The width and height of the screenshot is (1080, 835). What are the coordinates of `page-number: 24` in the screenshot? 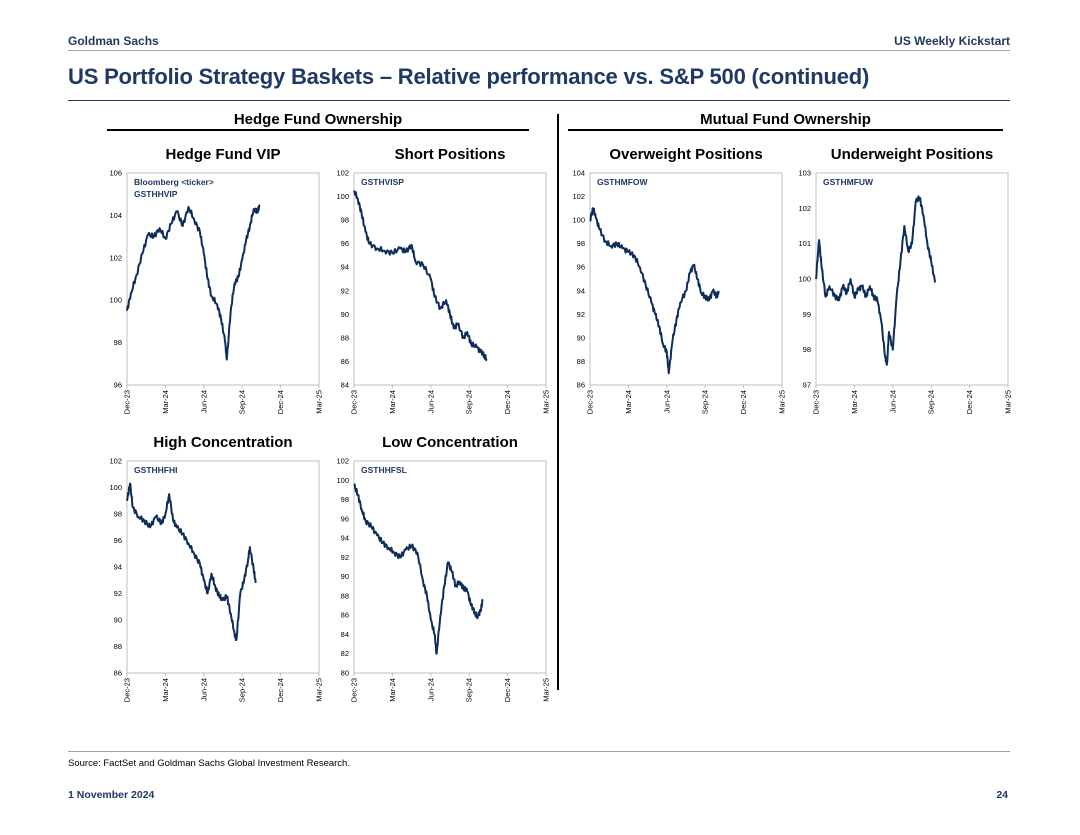 It's located at (1002, 795).